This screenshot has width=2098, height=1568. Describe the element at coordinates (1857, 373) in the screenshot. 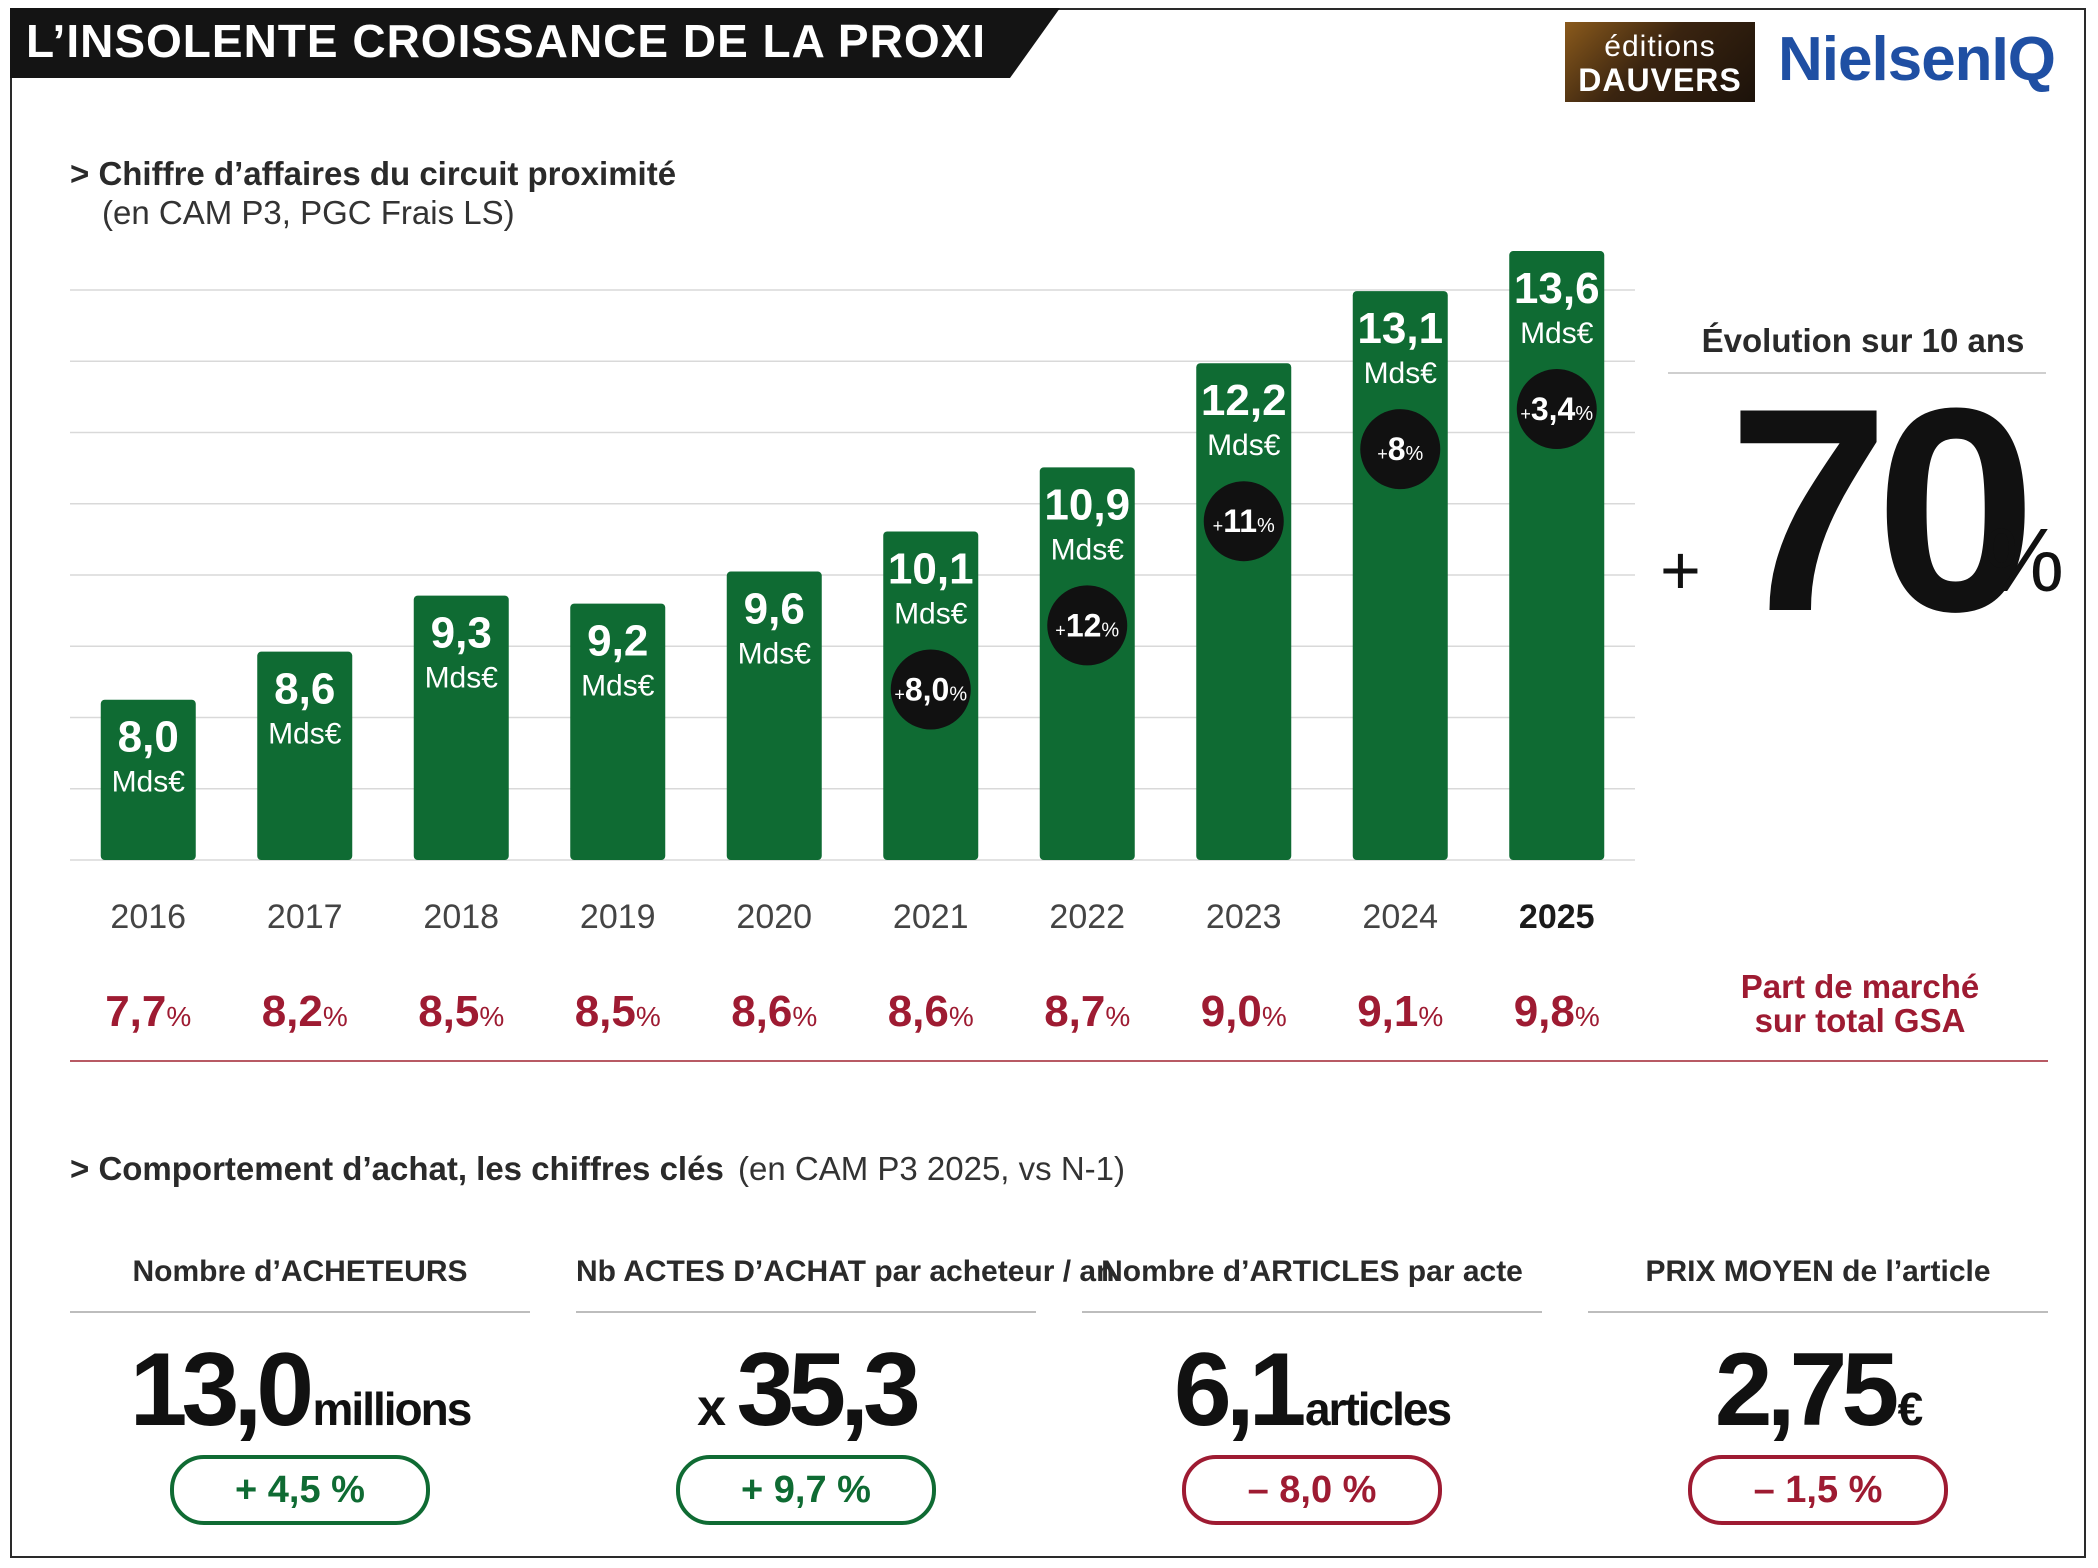

I see `evolution-divider` at that location.